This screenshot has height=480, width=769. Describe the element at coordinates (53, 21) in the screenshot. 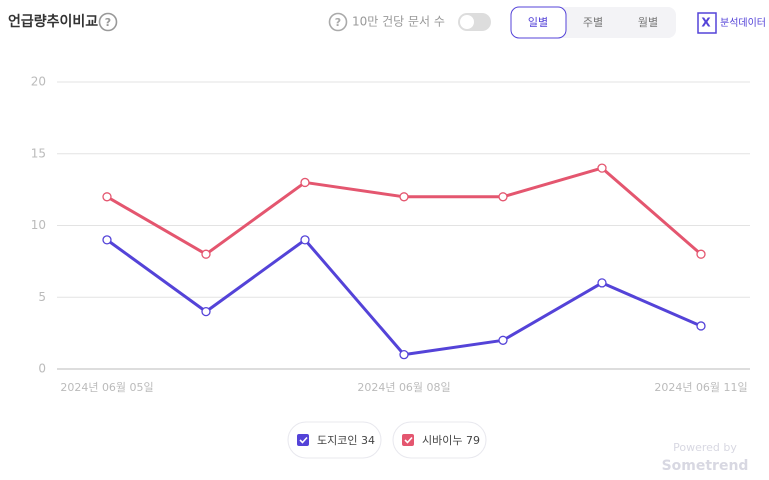

I see `title: 언급량추이비교` at that location.